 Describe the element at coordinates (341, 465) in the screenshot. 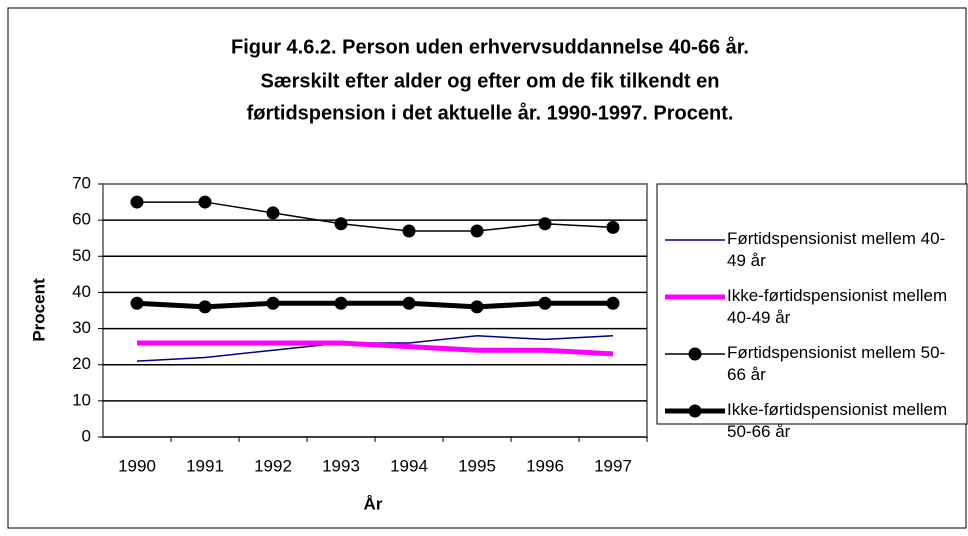

I see `x-tick-label: 1993` at that location.